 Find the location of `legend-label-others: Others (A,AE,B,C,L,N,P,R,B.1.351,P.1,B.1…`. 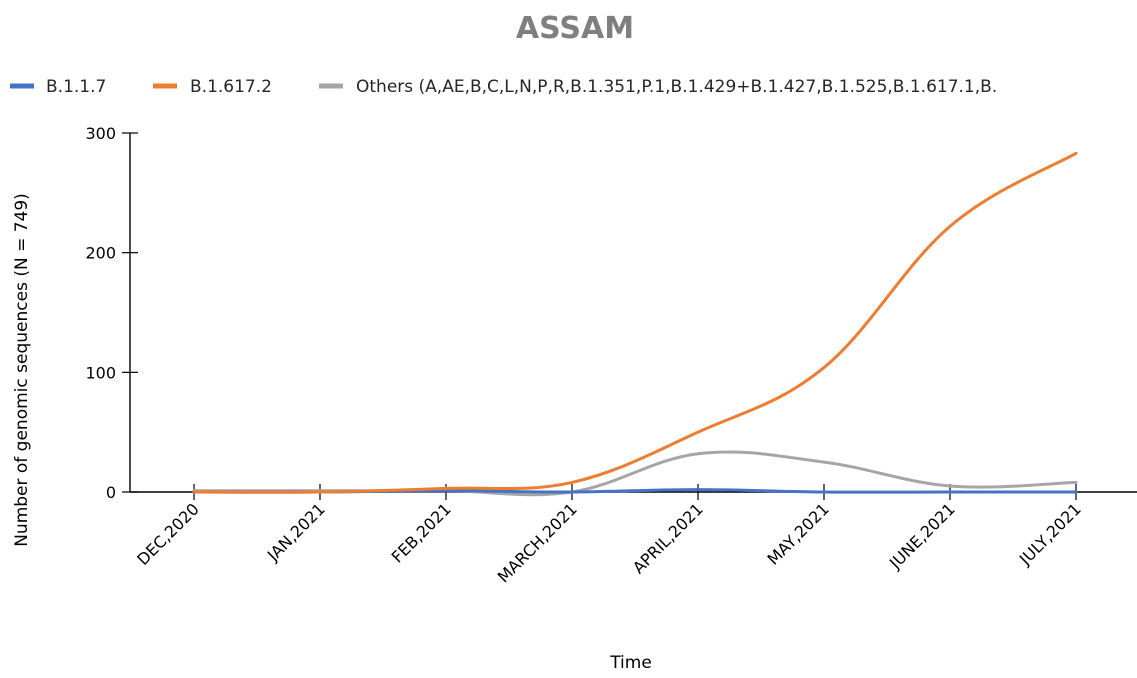

legend-label-others: Others (A,AE,B,C,L,N,P,R,B.1.351,P.1,B.1… is located at coordinates (676, 87).